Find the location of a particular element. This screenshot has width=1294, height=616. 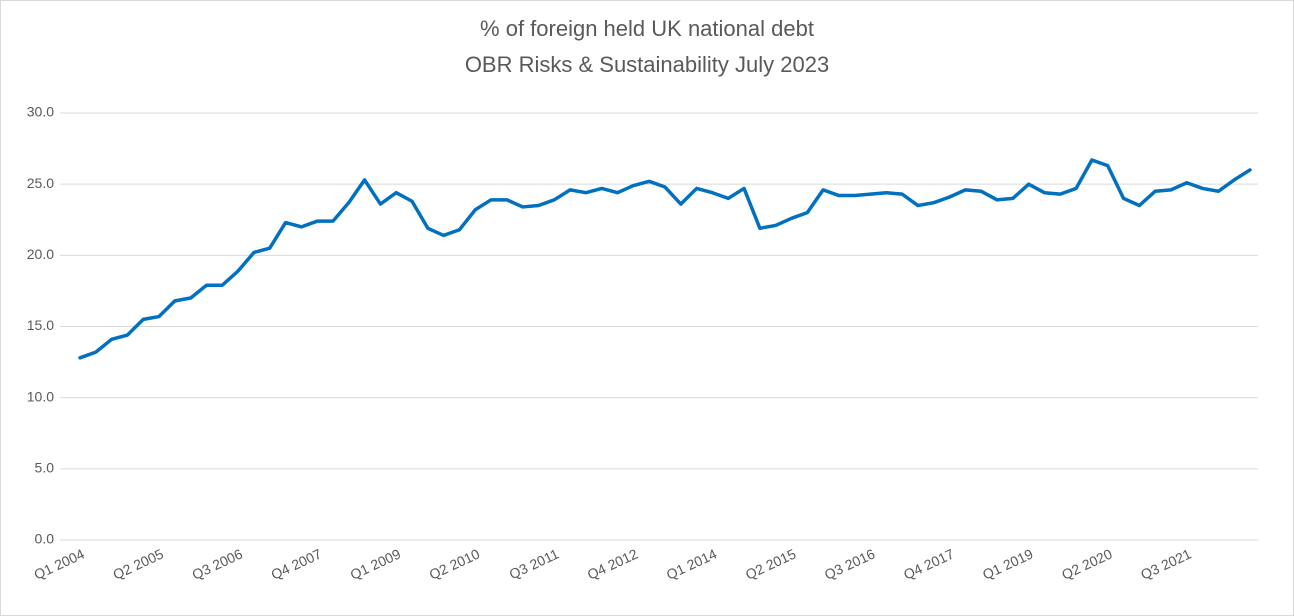

y-tick-label: 20.0 is located at coordinates (40, 254).